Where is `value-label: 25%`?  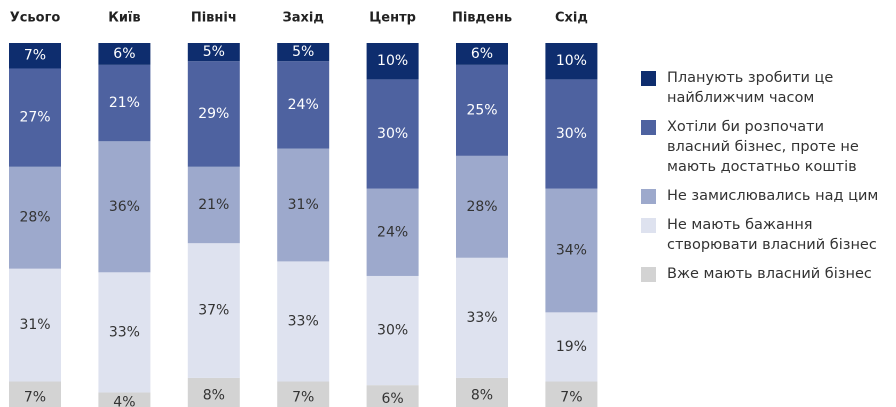 value-label: 25% is located at coordinates (481, 110).